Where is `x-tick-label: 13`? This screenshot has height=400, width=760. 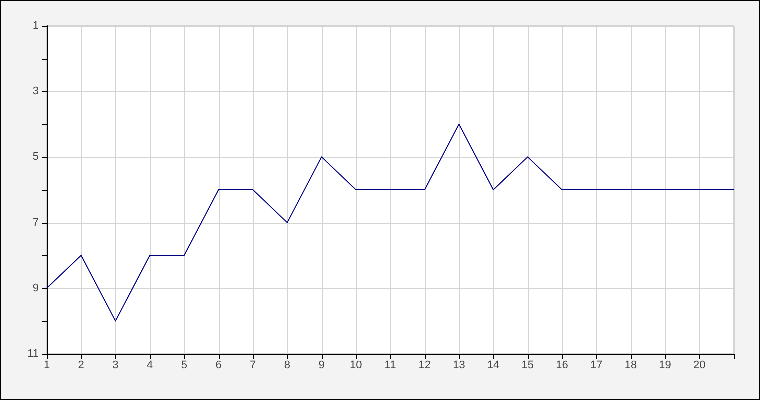
x-tick-label: 13 is located at coordinates (459, 366).